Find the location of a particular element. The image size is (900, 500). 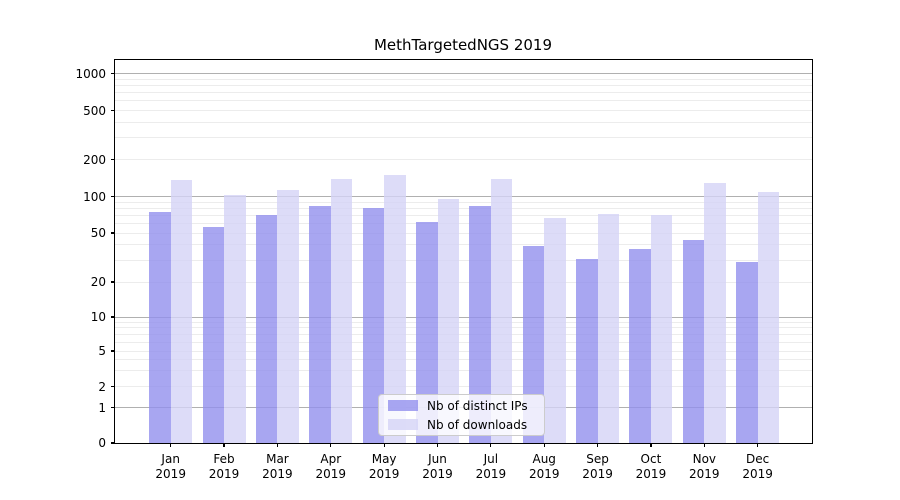

y-tick-label: 200 is located at coordinates (94, 159).